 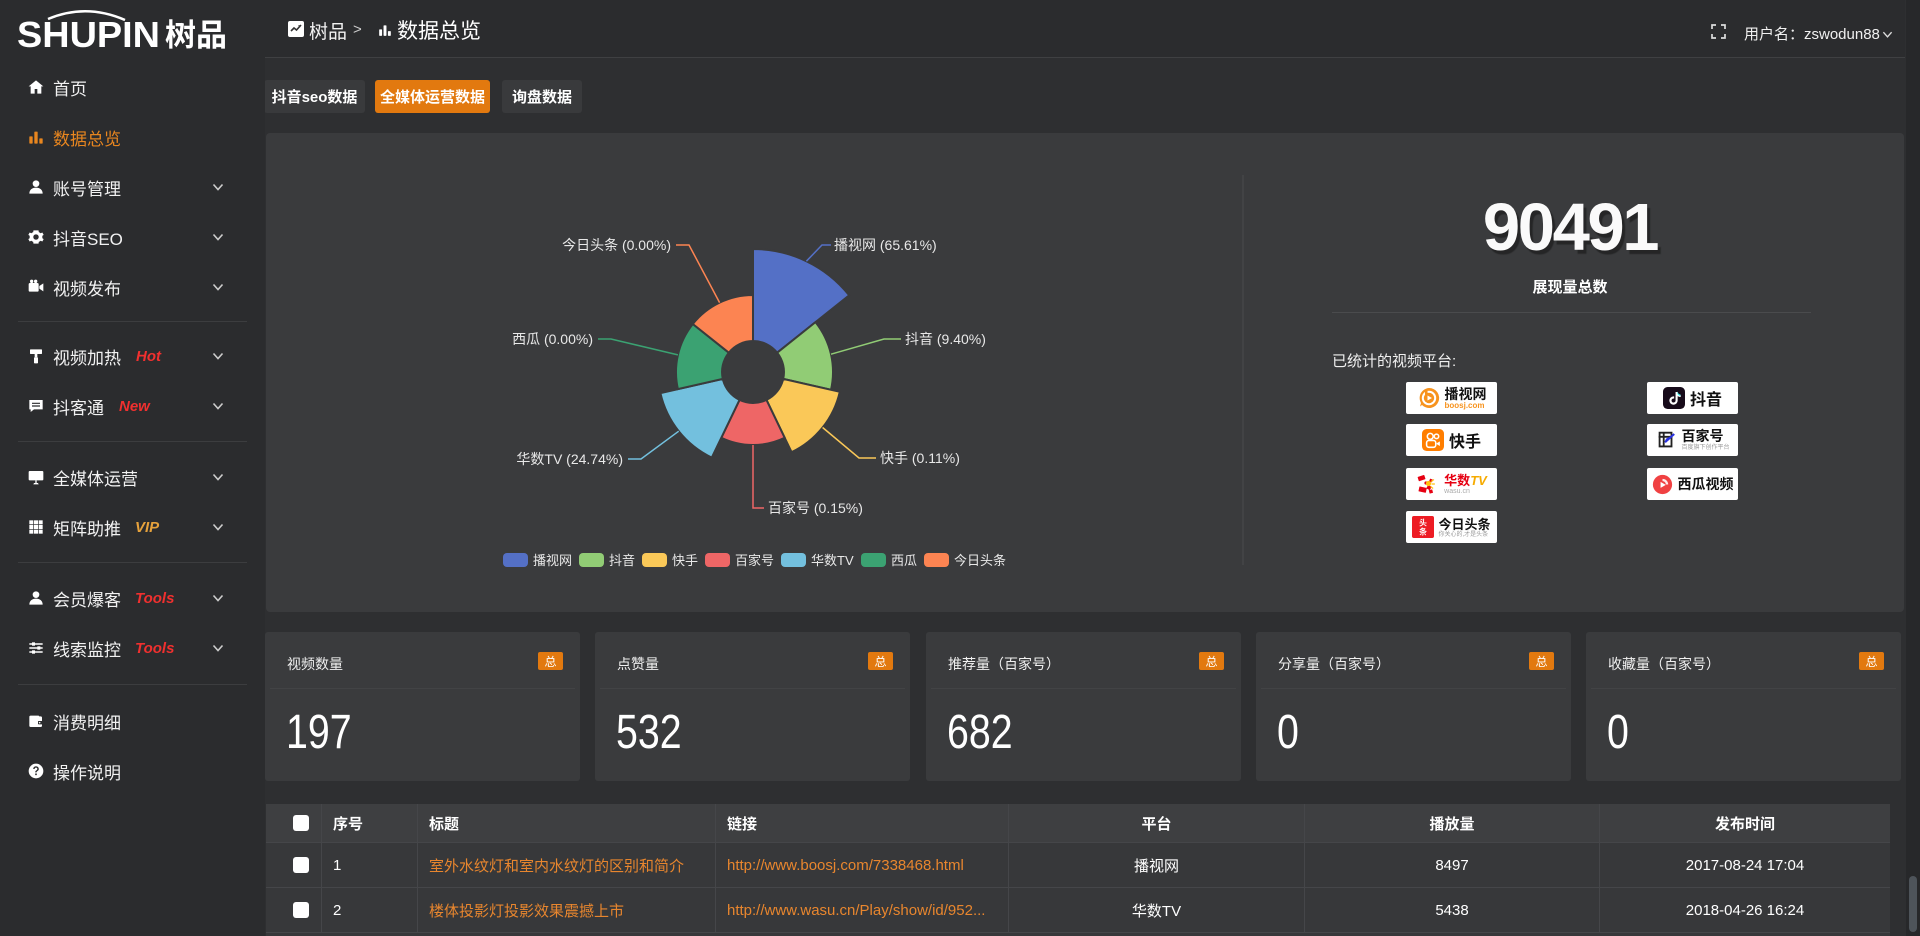 I want to click on svg-text: 今日头条 (0.00%), so click(x=616, y=245).